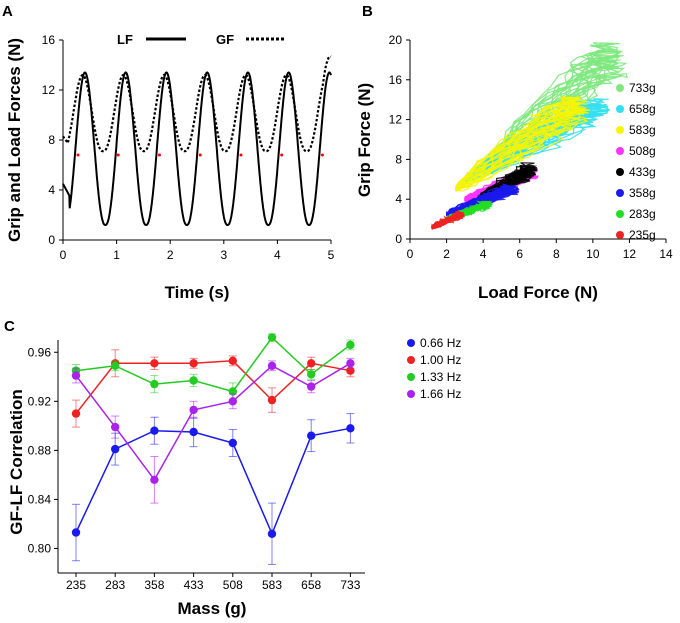  Describe the element at coordinates (197, 104) in the screenshot. I see `gf-series-line` at that location.